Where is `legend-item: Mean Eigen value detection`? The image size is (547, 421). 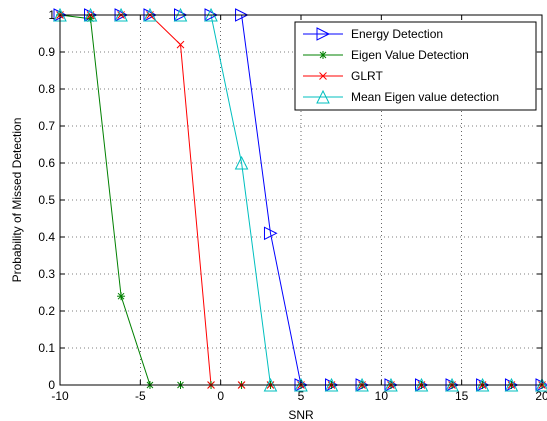
legend-item: Mean Eigen value detection is located at coordinates (401, 96).